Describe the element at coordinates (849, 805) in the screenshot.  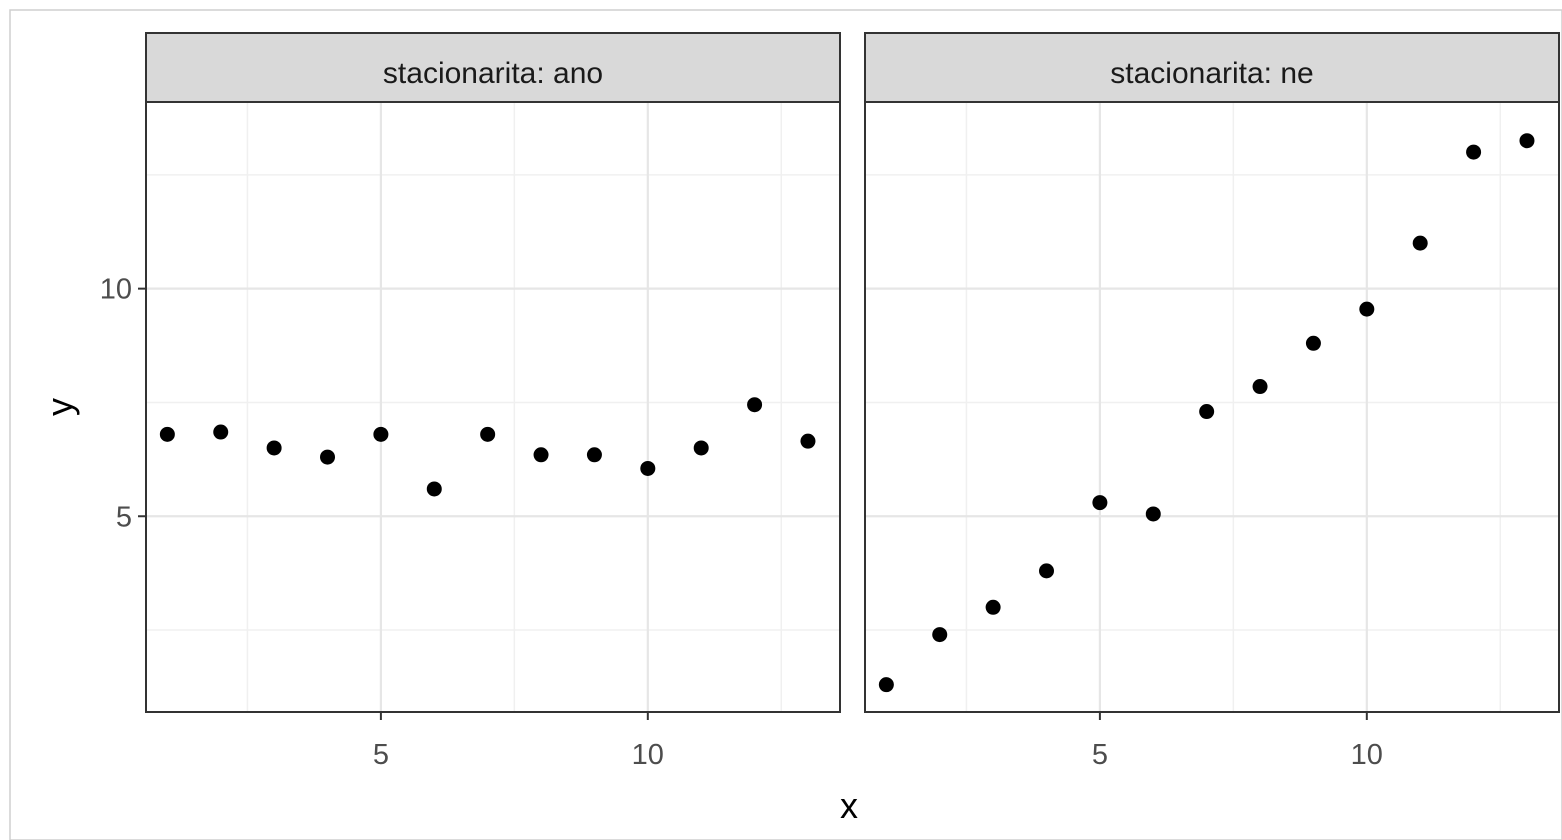
I see `x-axis-title: x` at that location.